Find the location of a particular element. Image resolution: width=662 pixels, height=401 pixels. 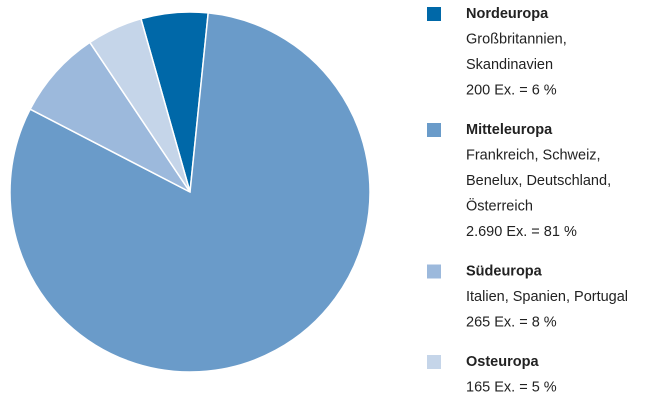

legend-description: Großbritannien, is located at coordinates (516, 39).